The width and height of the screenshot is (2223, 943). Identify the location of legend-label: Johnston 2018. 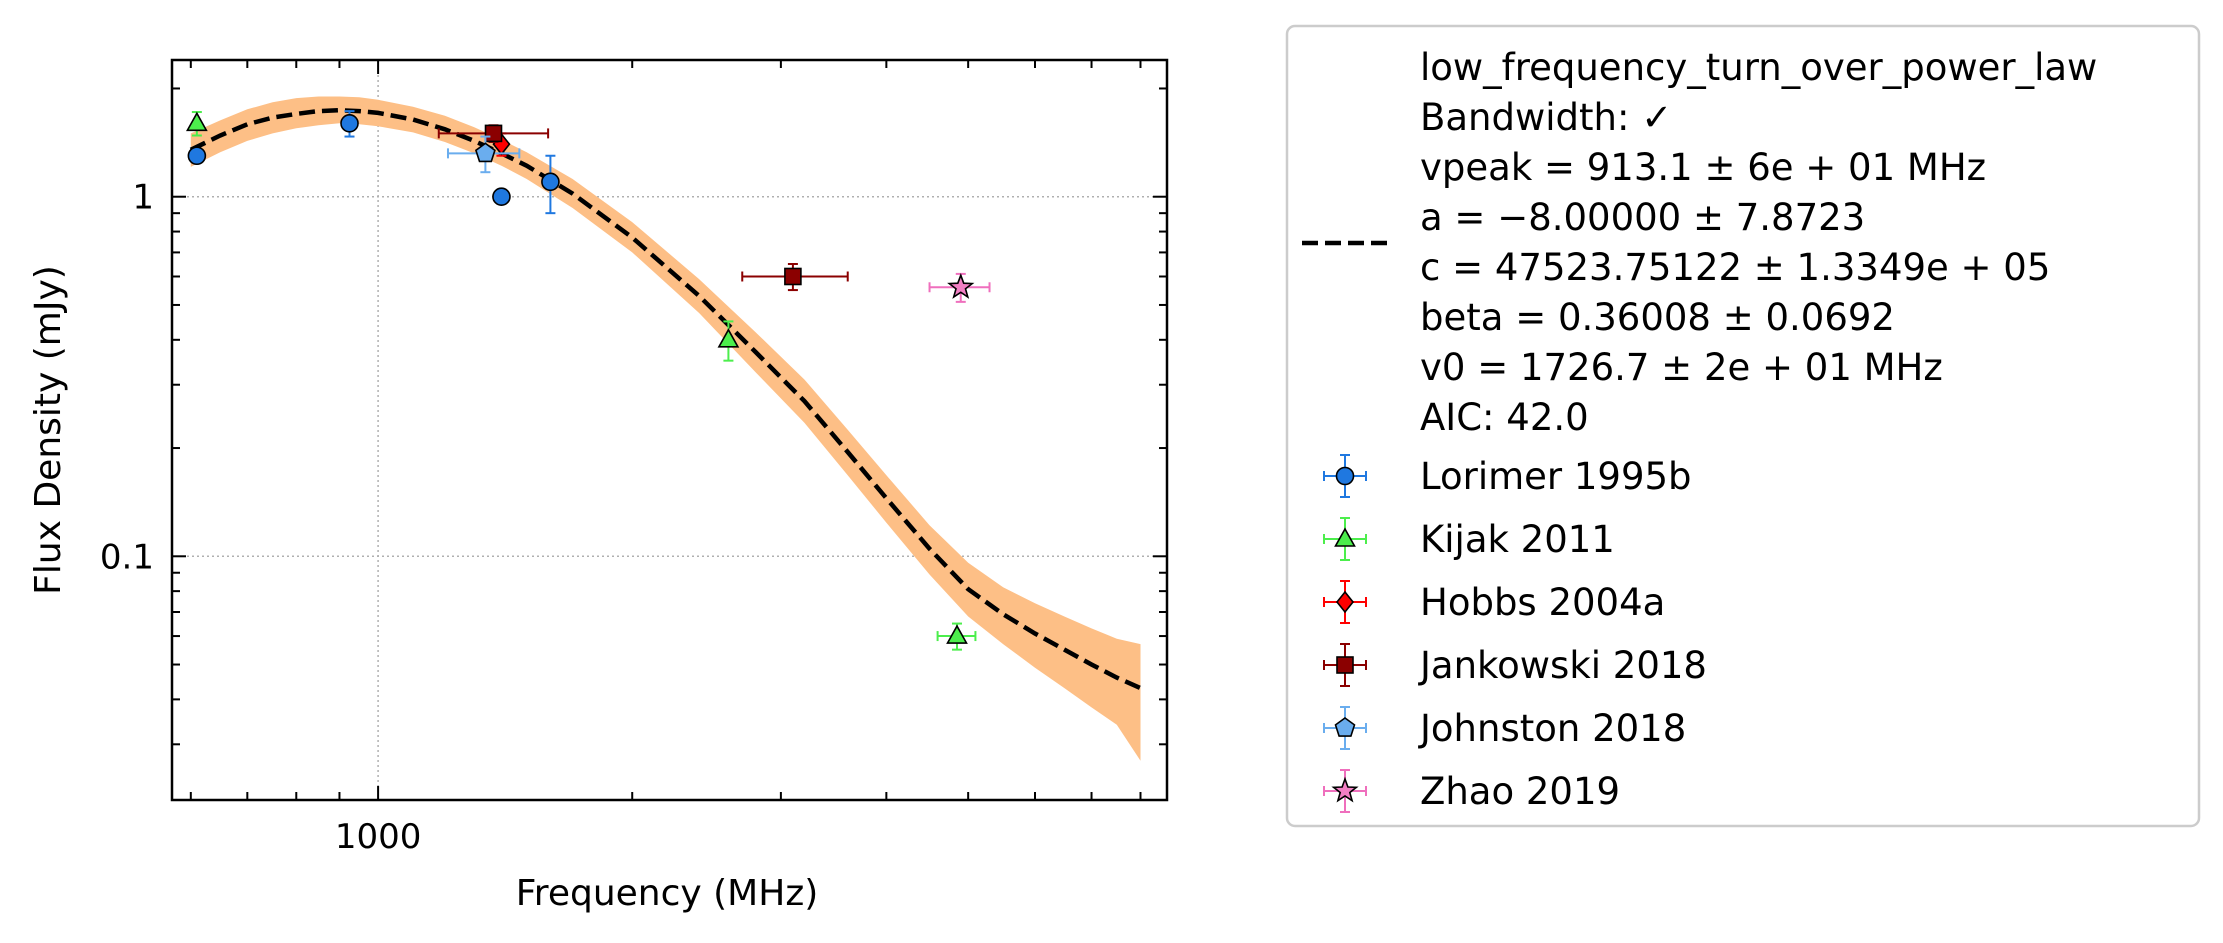
(1552, 728).